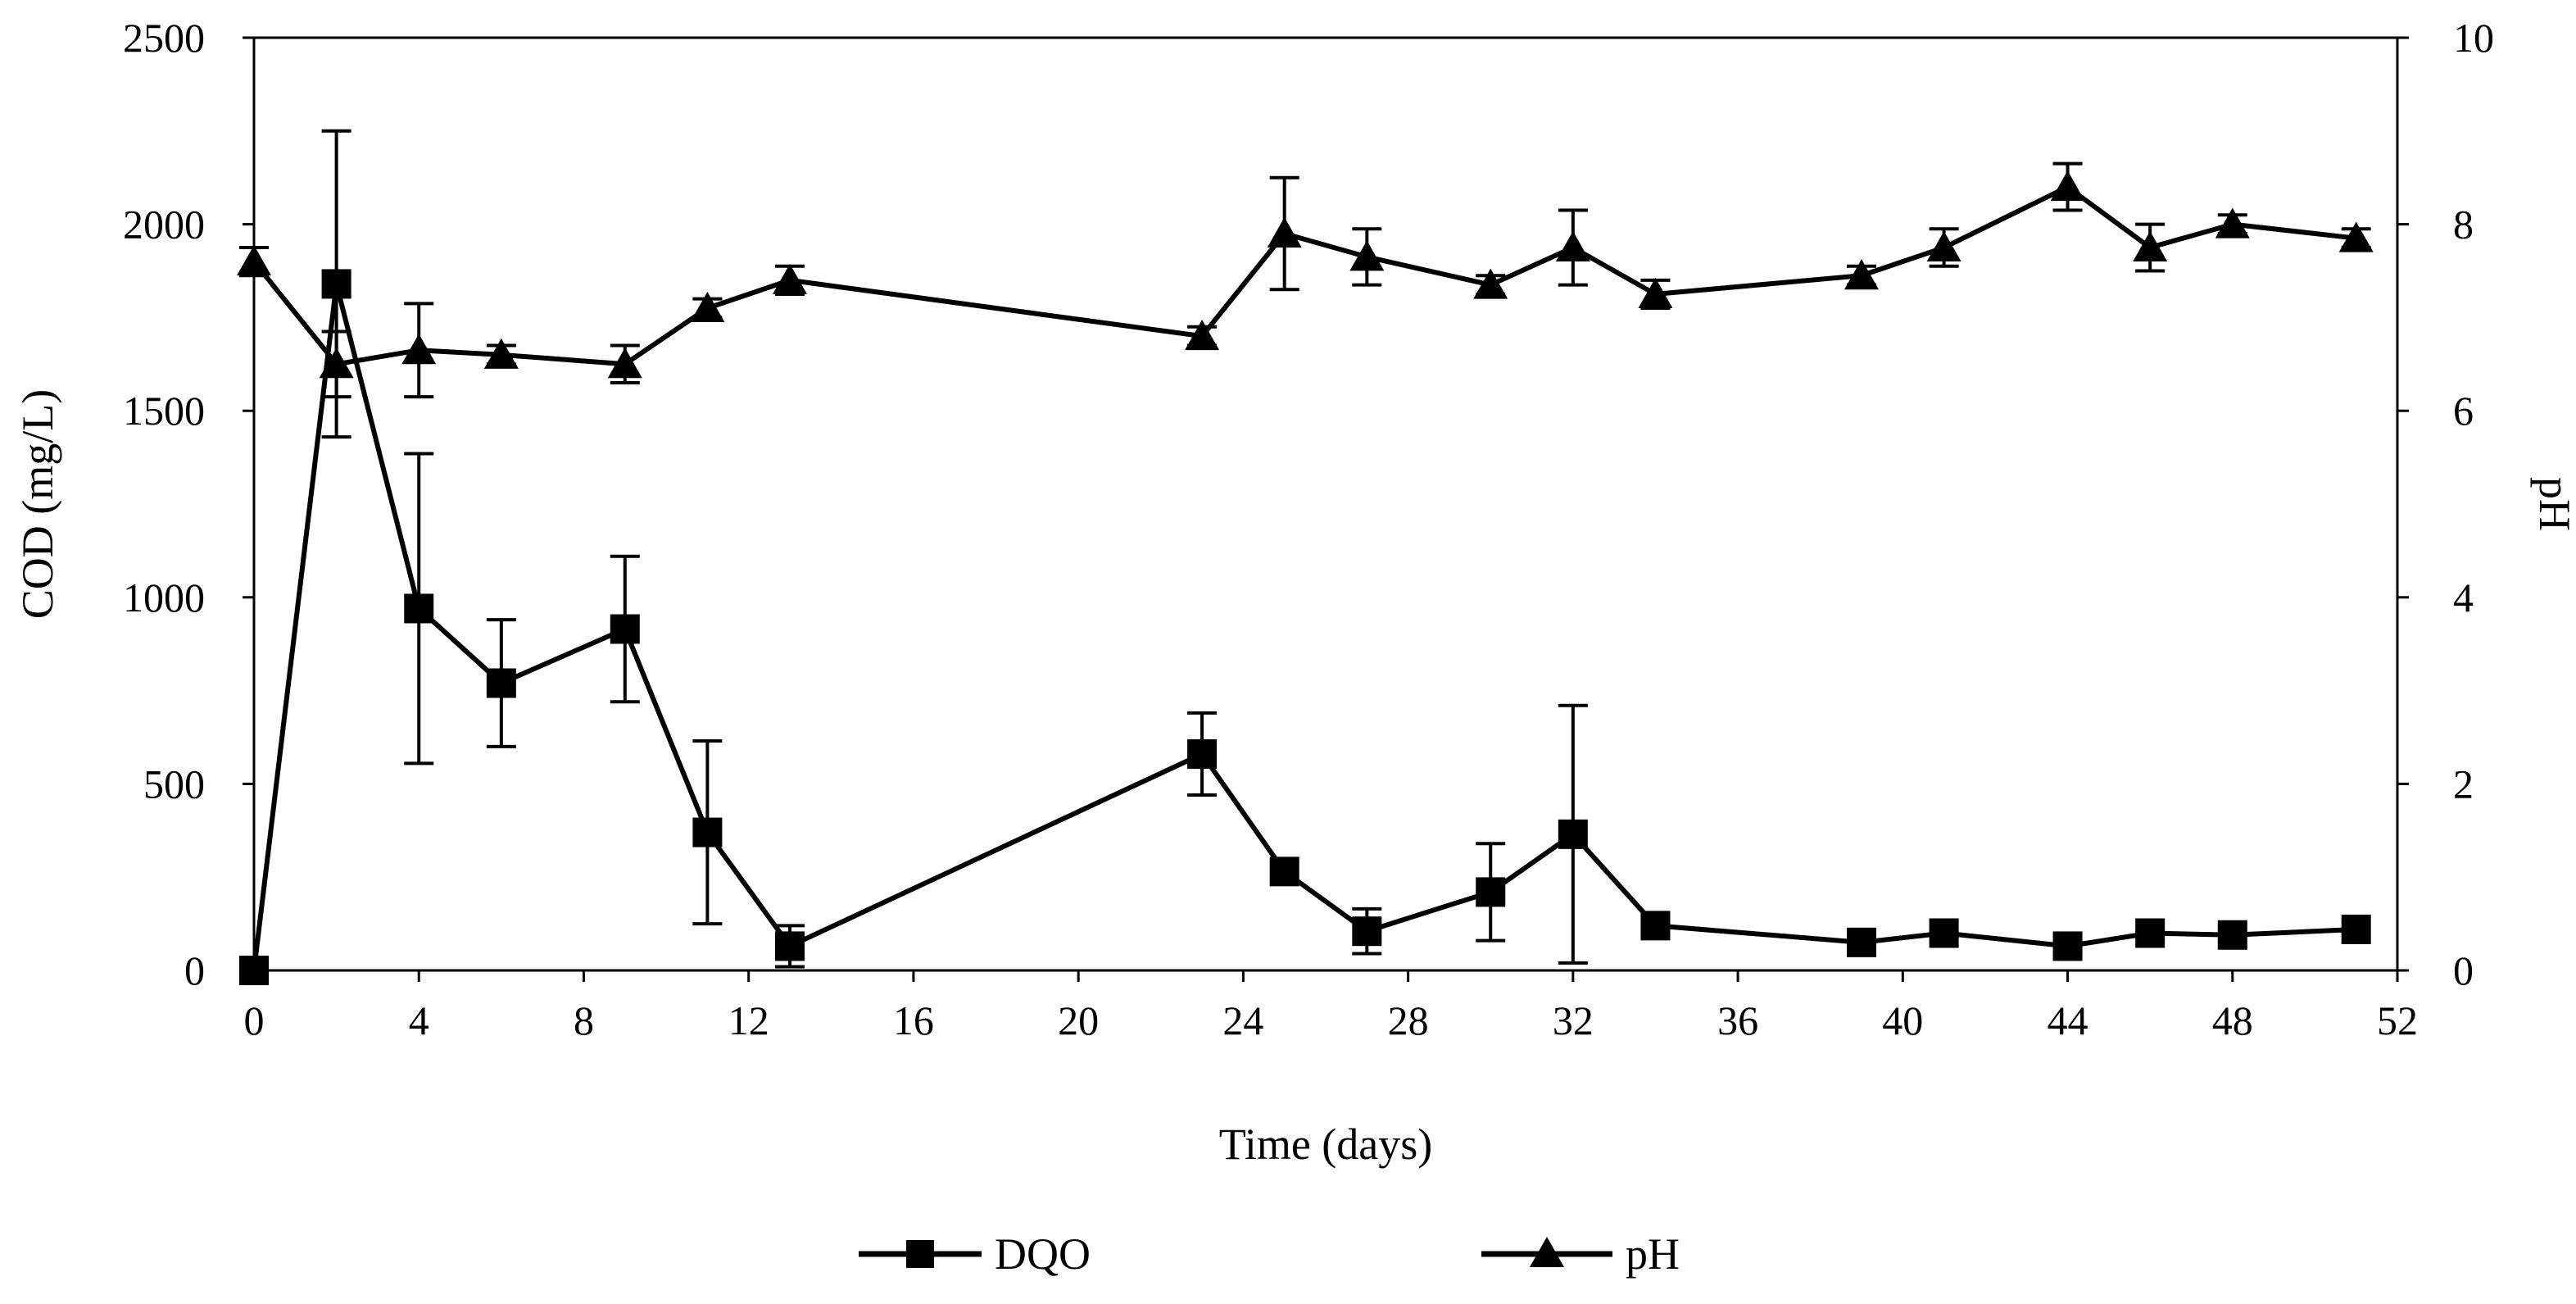 The height and width of the screenshot is (1304, 2576). I want to click on x-tick-label: 16, so click(913, 1020).